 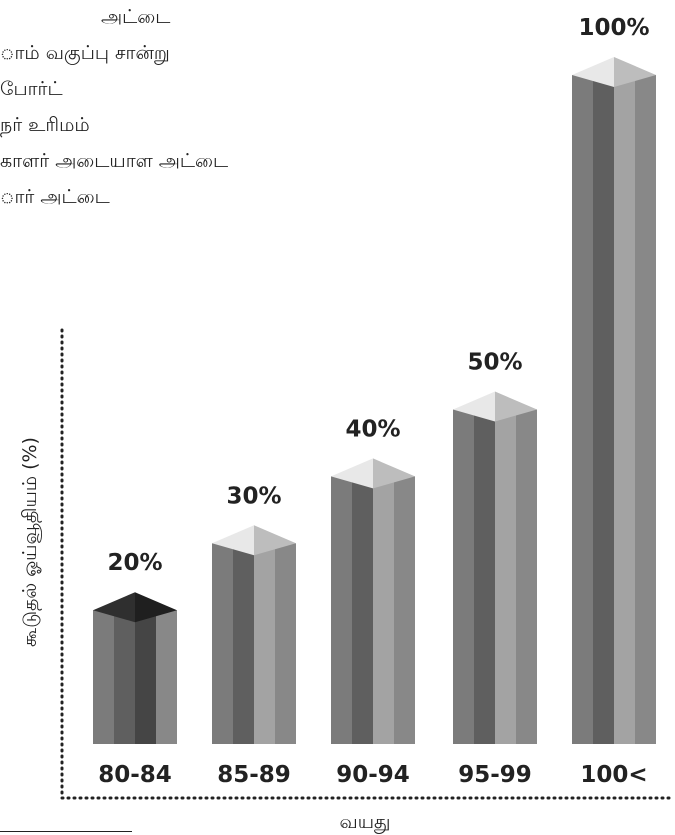 What do you see at coordinates (30, 542) in the screenshot?
I see `y-axis-title: கூடுதல் ஓய்வூதியம் (%)` at bounding box center [30, 542].